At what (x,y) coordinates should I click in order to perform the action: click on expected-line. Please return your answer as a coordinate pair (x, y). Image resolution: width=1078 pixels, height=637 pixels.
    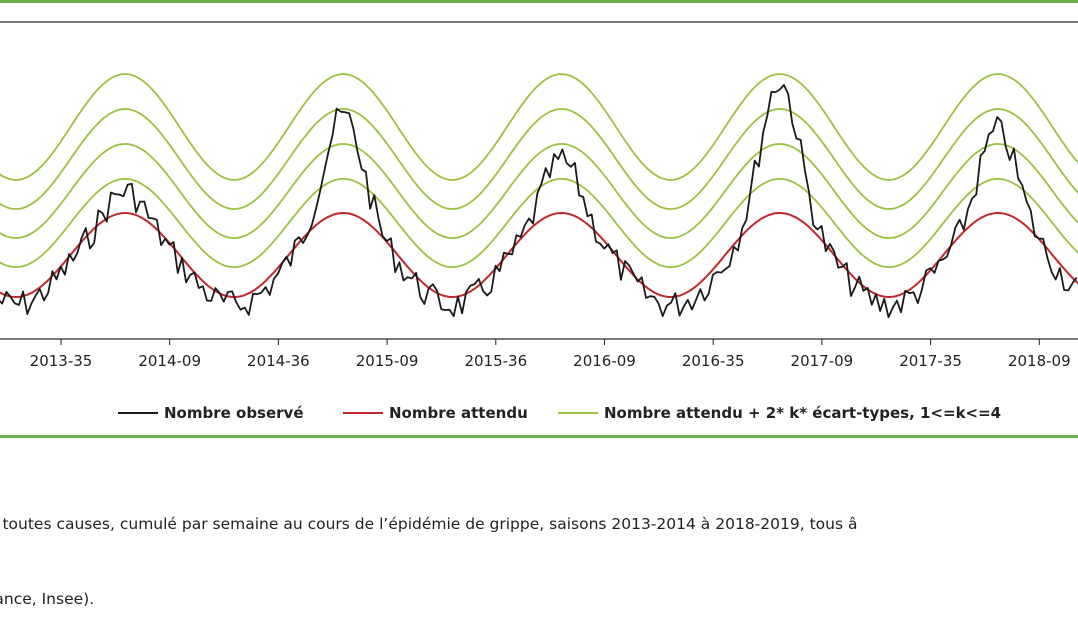
    Looking at the image, I should click on (539, 255).